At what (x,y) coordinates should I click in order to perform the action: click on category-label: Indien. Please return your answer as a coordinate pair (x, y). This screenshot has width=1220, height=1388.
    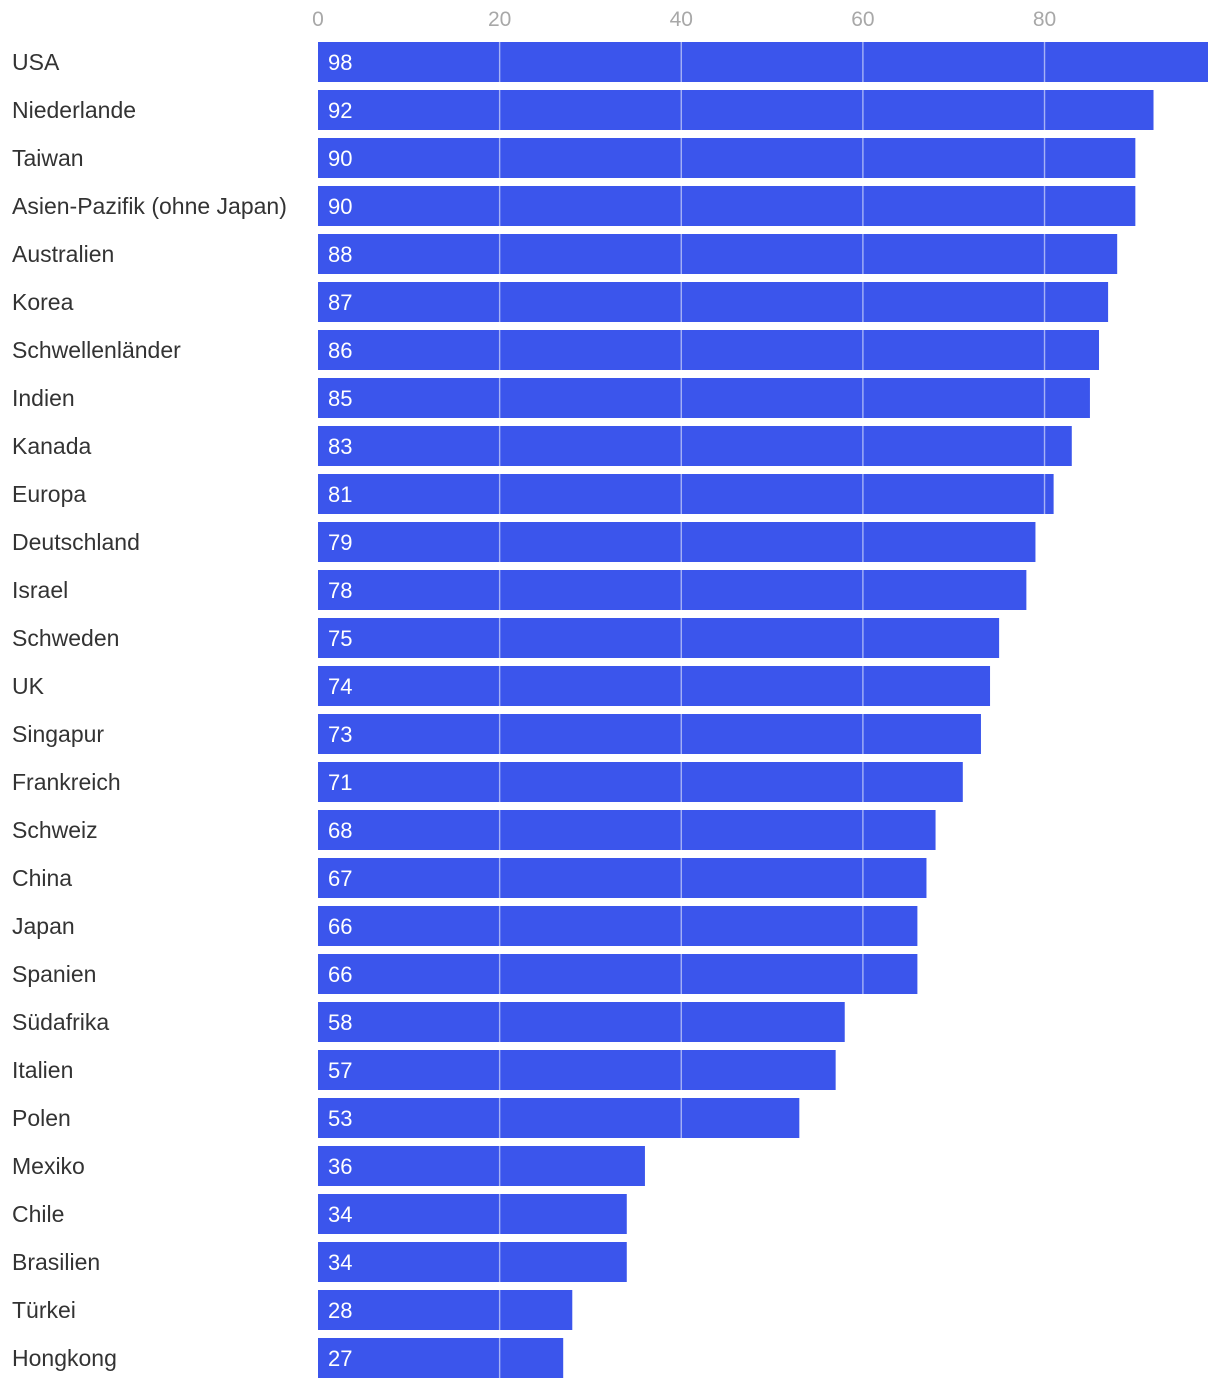
    Looking at the image, I should click on (43, 398).